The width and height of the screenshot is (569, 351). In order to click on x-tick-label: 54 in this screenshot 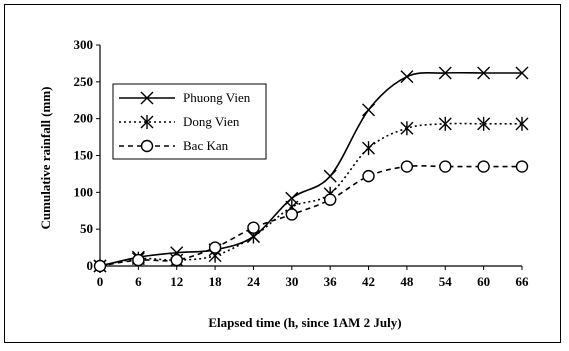, I will do `click(446, 281)`.